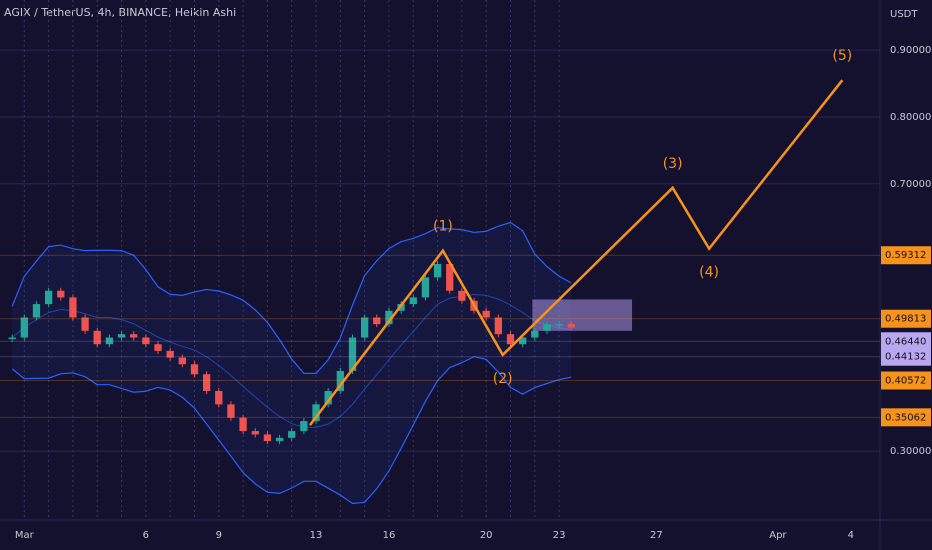 The height and width of the screenshot is (550, 932). I want to click on x-tick-label: 27, so click(656, 535).